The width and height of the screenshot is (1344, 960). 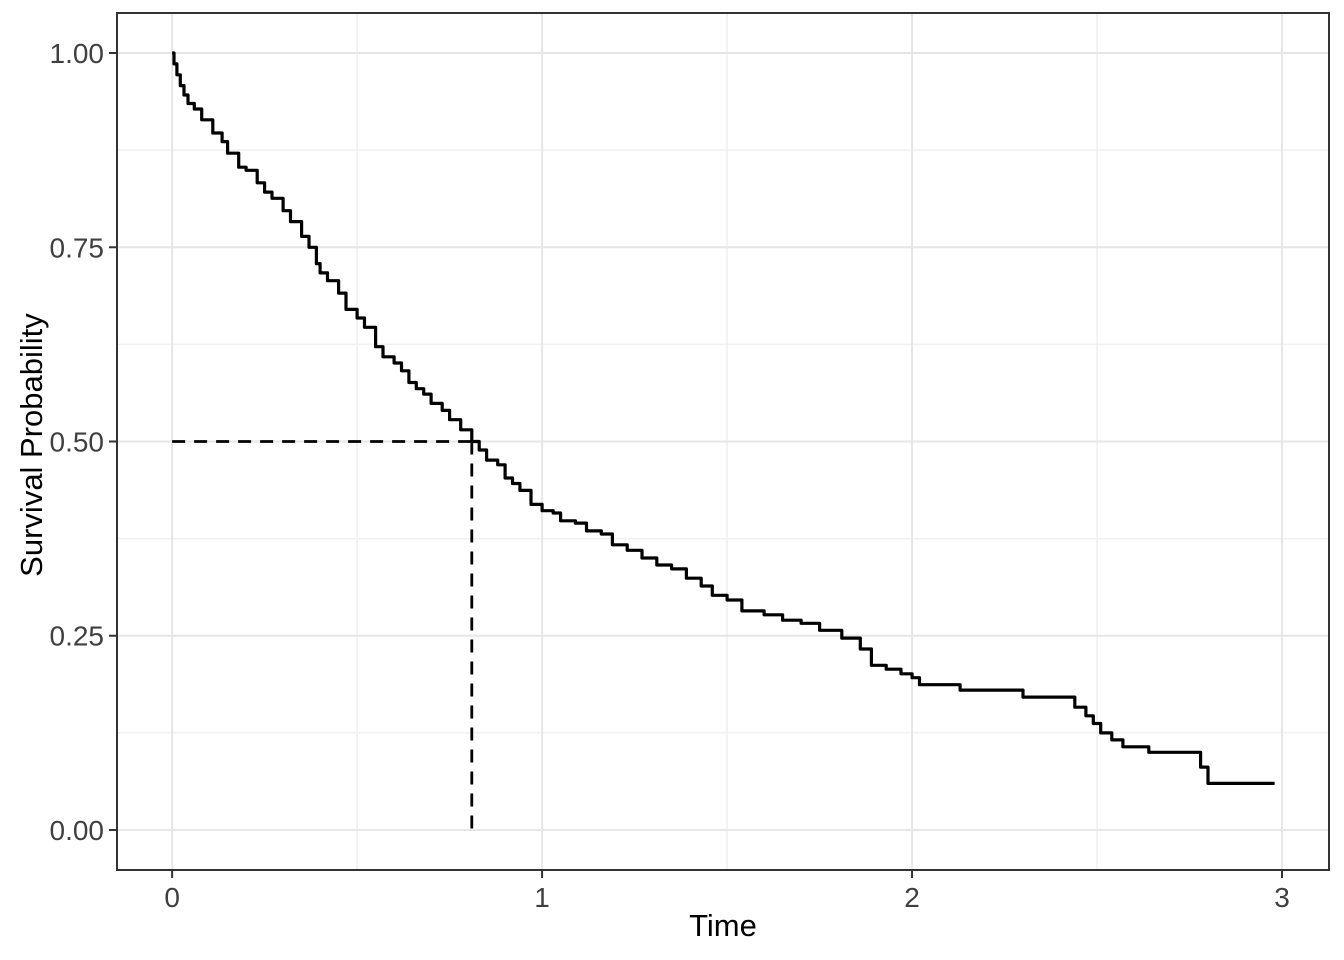 I want to click on x-tick-label: 3, so click(x=1282, y=897).